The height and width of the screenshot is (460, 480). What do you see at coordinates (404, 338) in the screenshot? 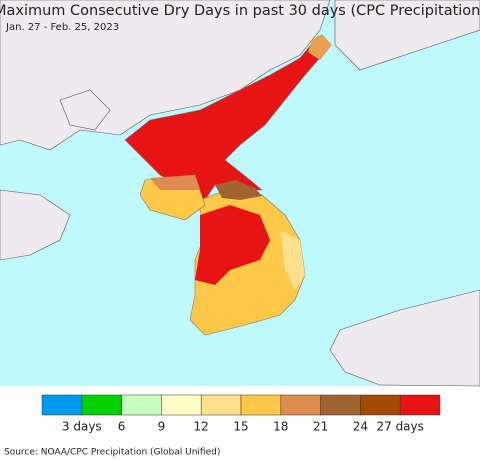
I see `japan-land` at bounding box center [404, 338].